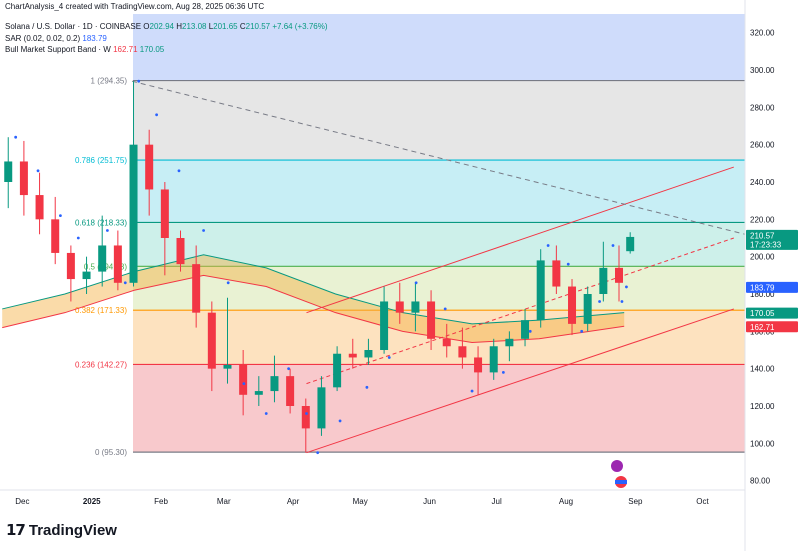  What do you see at coordinates (125, 49) in the screenshot?
I see `band-value-a: 162.71` at bounding box center [125, 49].